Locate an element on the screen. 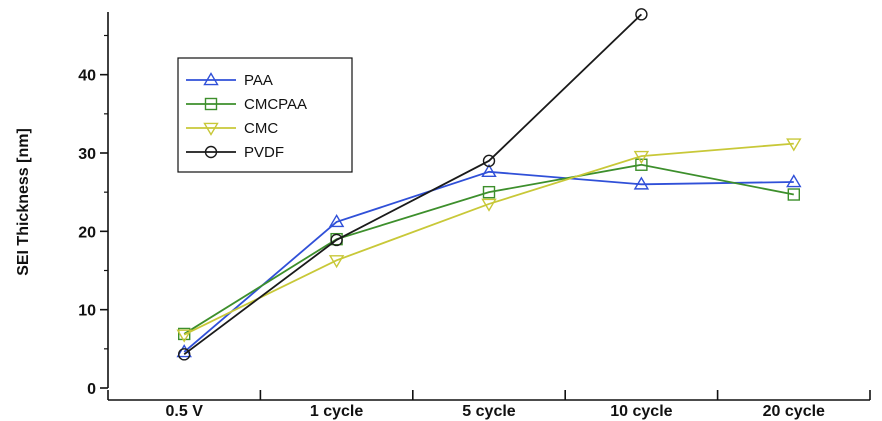 Image resolution: width=882 pixels, height=421 pixels. legend: PAA CMCPAA CMC PVDF is located at coordinates (265, 115).